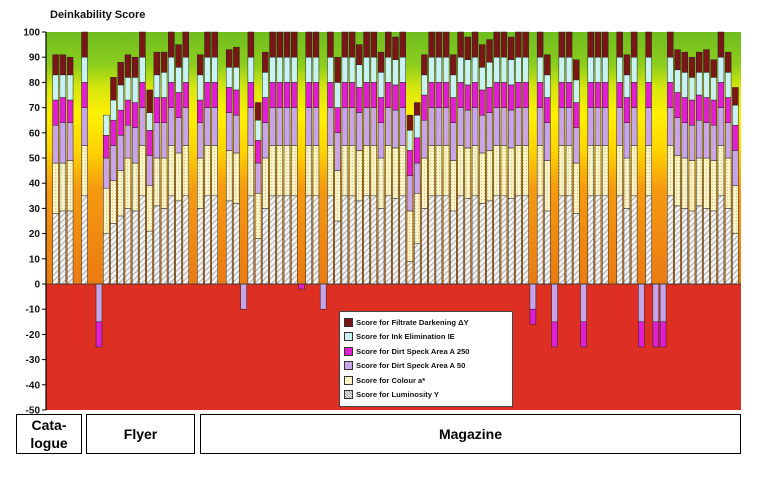 The height and width of the screenshot is (486, 768). Describe the element at coordinates (37, 285) in the screenshot. I see `y-tick-label: 0` at that location.